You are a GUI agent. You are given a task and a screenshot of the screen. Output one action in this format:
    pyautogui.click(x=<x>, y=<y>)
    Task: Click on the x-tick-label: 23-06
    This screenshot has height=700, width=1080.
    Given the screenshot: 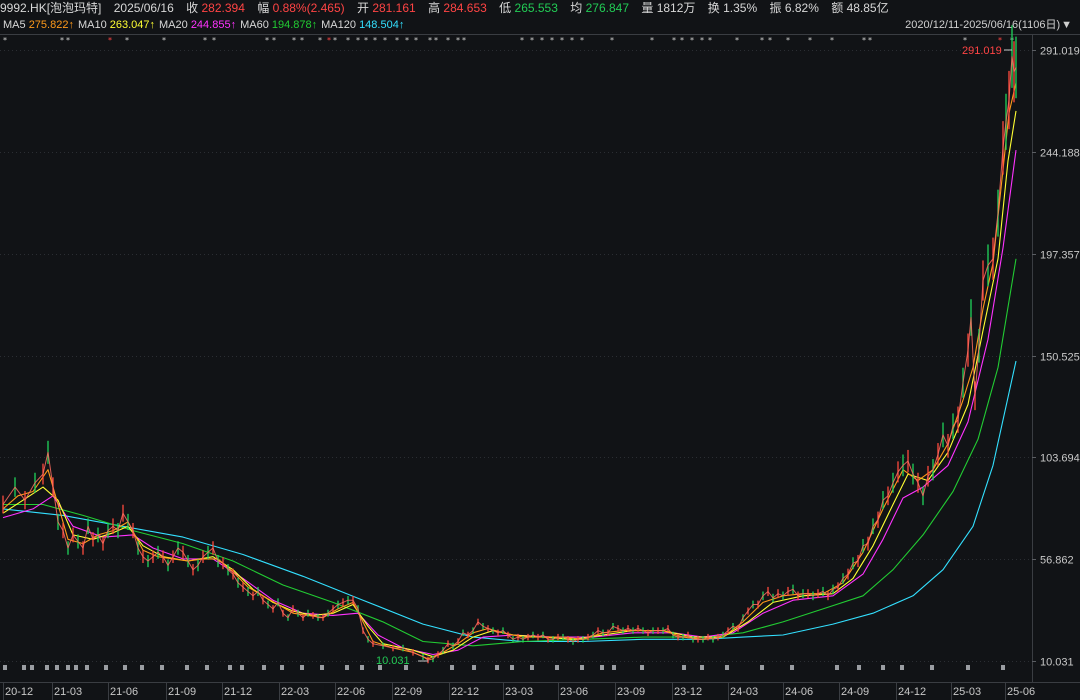 What is the action you would take?
    pyautogui.click(x=574, y=692)
    